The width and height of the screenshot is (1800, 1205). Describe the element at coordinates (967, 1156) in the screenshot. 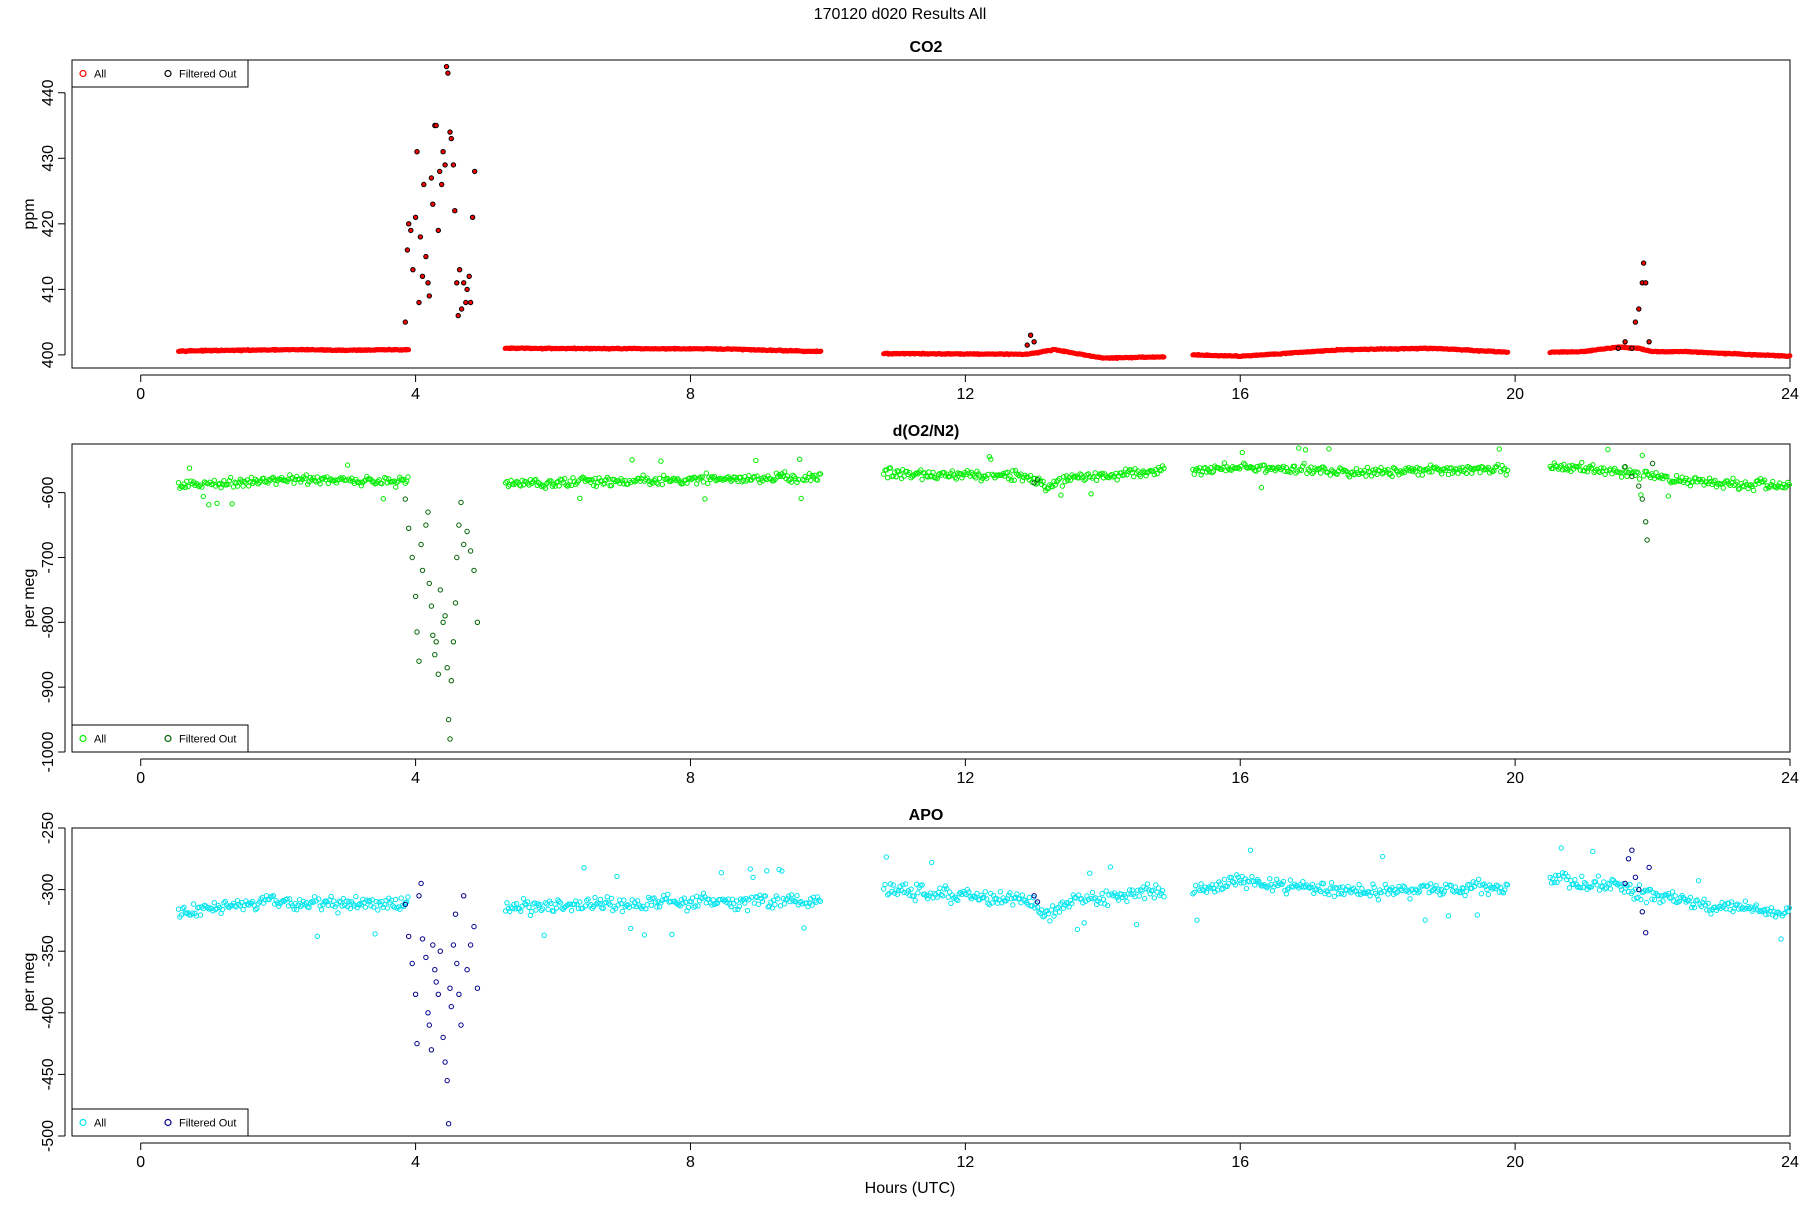

I see `panel-3-x-axis: 0 4 8 12 16 20 24` at that location.